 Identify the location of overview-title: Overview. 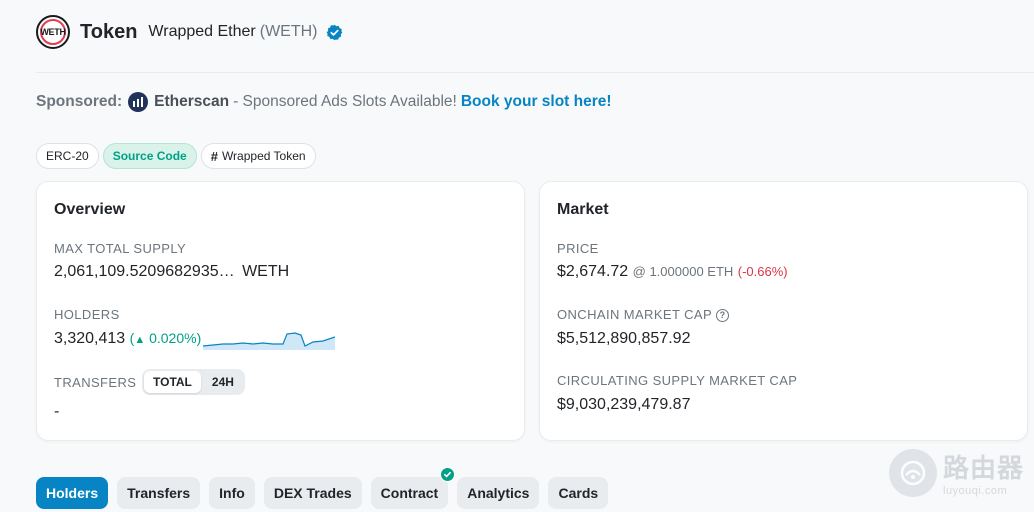
(90, 209).